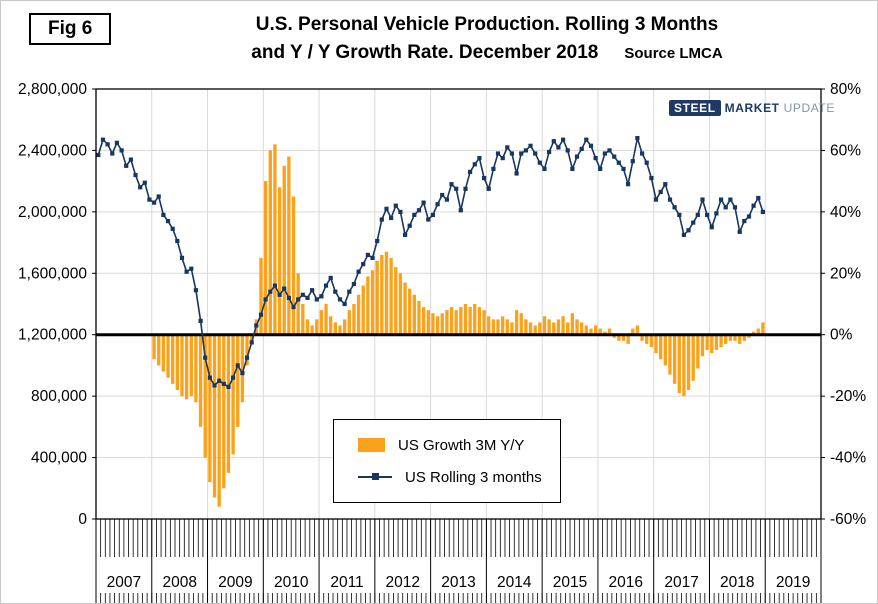  I want to click on svg-text: 0%, so click(841, 335).